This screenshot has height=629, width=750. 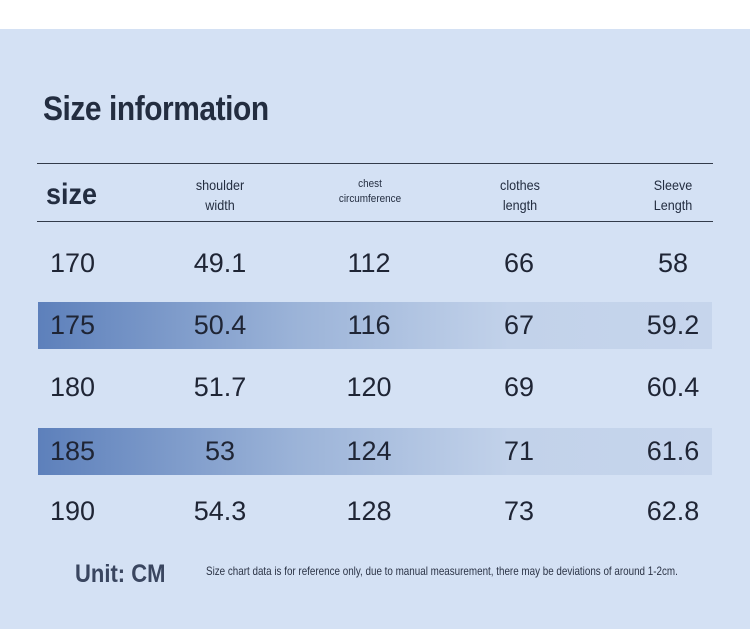 I want to click on header-clothes-line2: length, so click(x=520, y=204).